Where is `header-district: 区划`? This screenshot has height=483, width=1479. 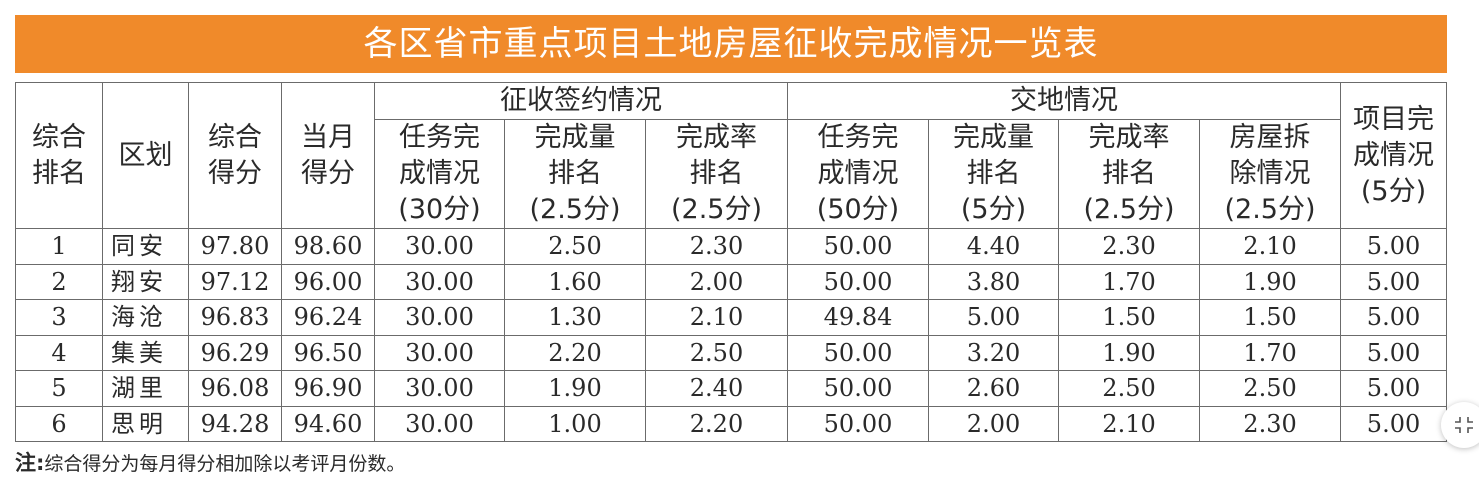
header-district: 区划 is located at coordinates (145, 155).